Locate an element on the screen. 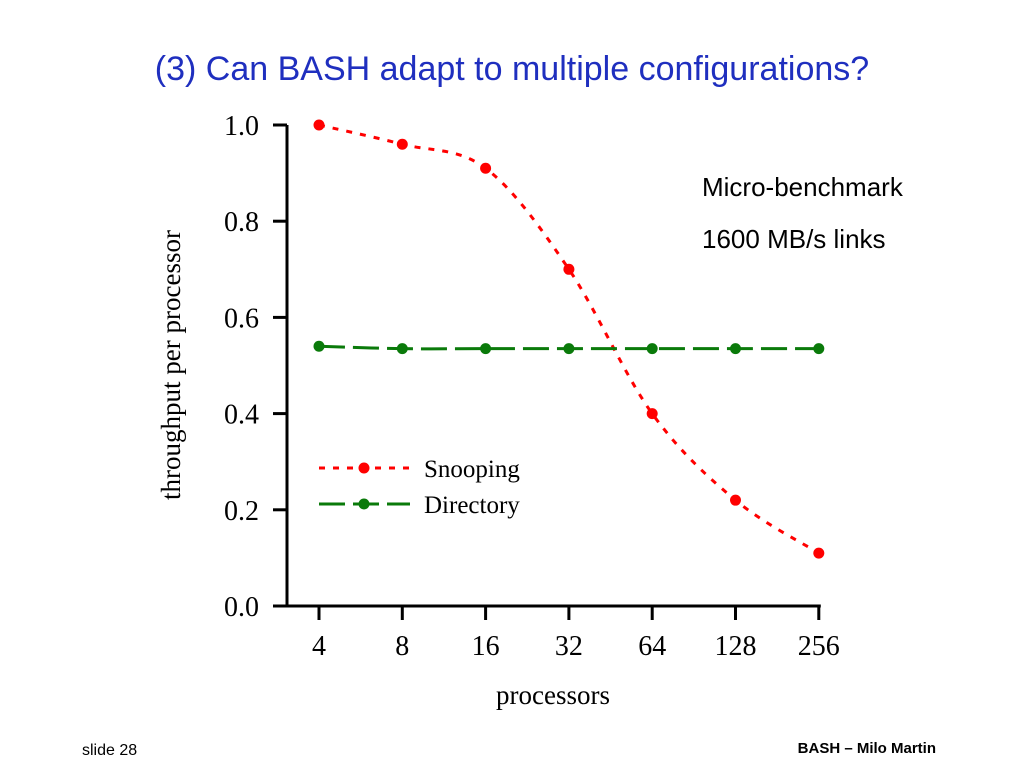  legend-marker-directory is located at coordinates (364, 504).